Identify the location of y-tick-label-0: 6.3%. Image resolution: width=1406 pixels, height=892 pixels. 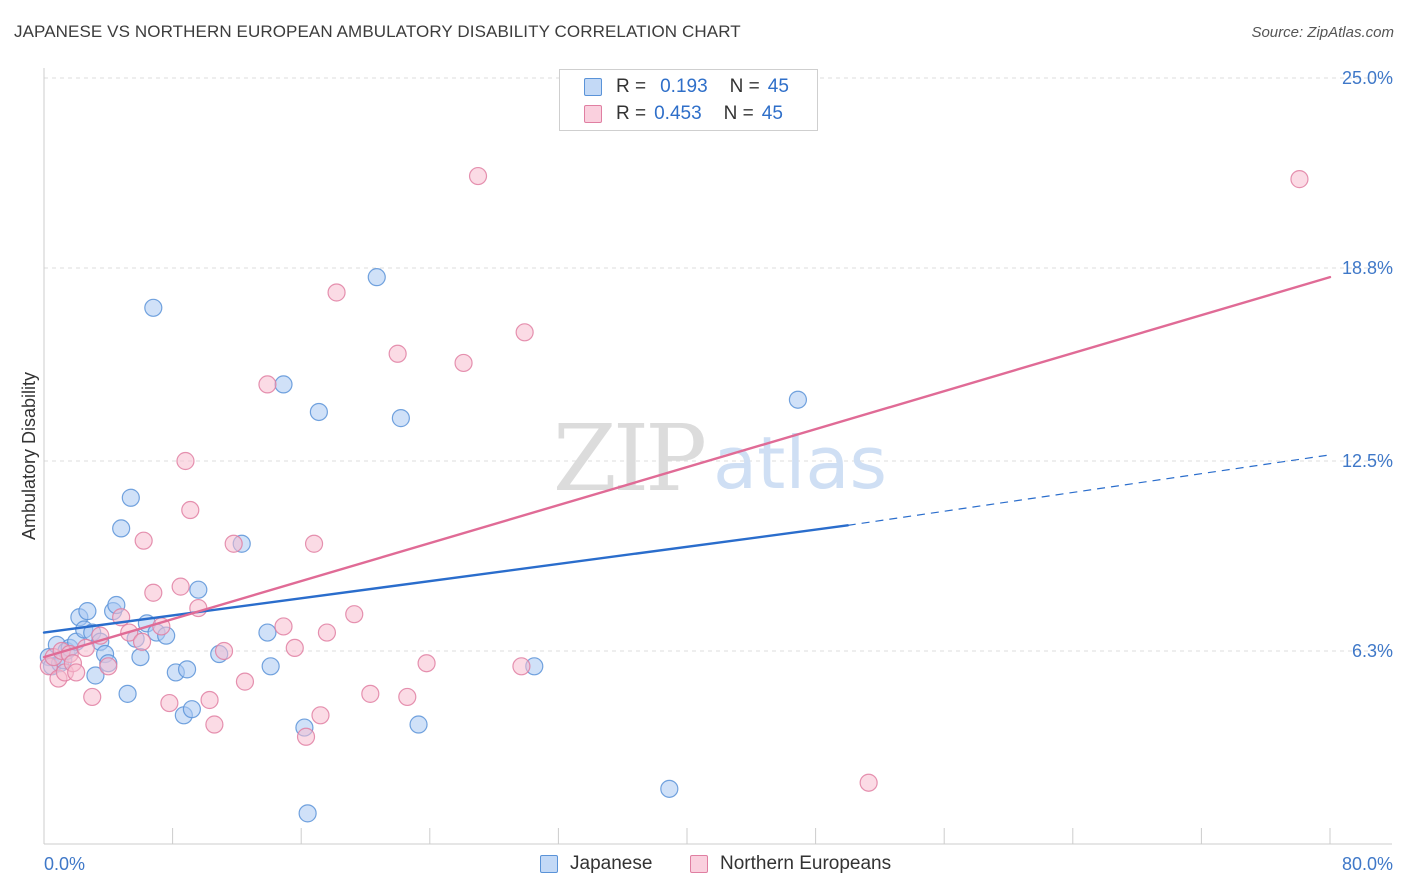
(1372, 651).